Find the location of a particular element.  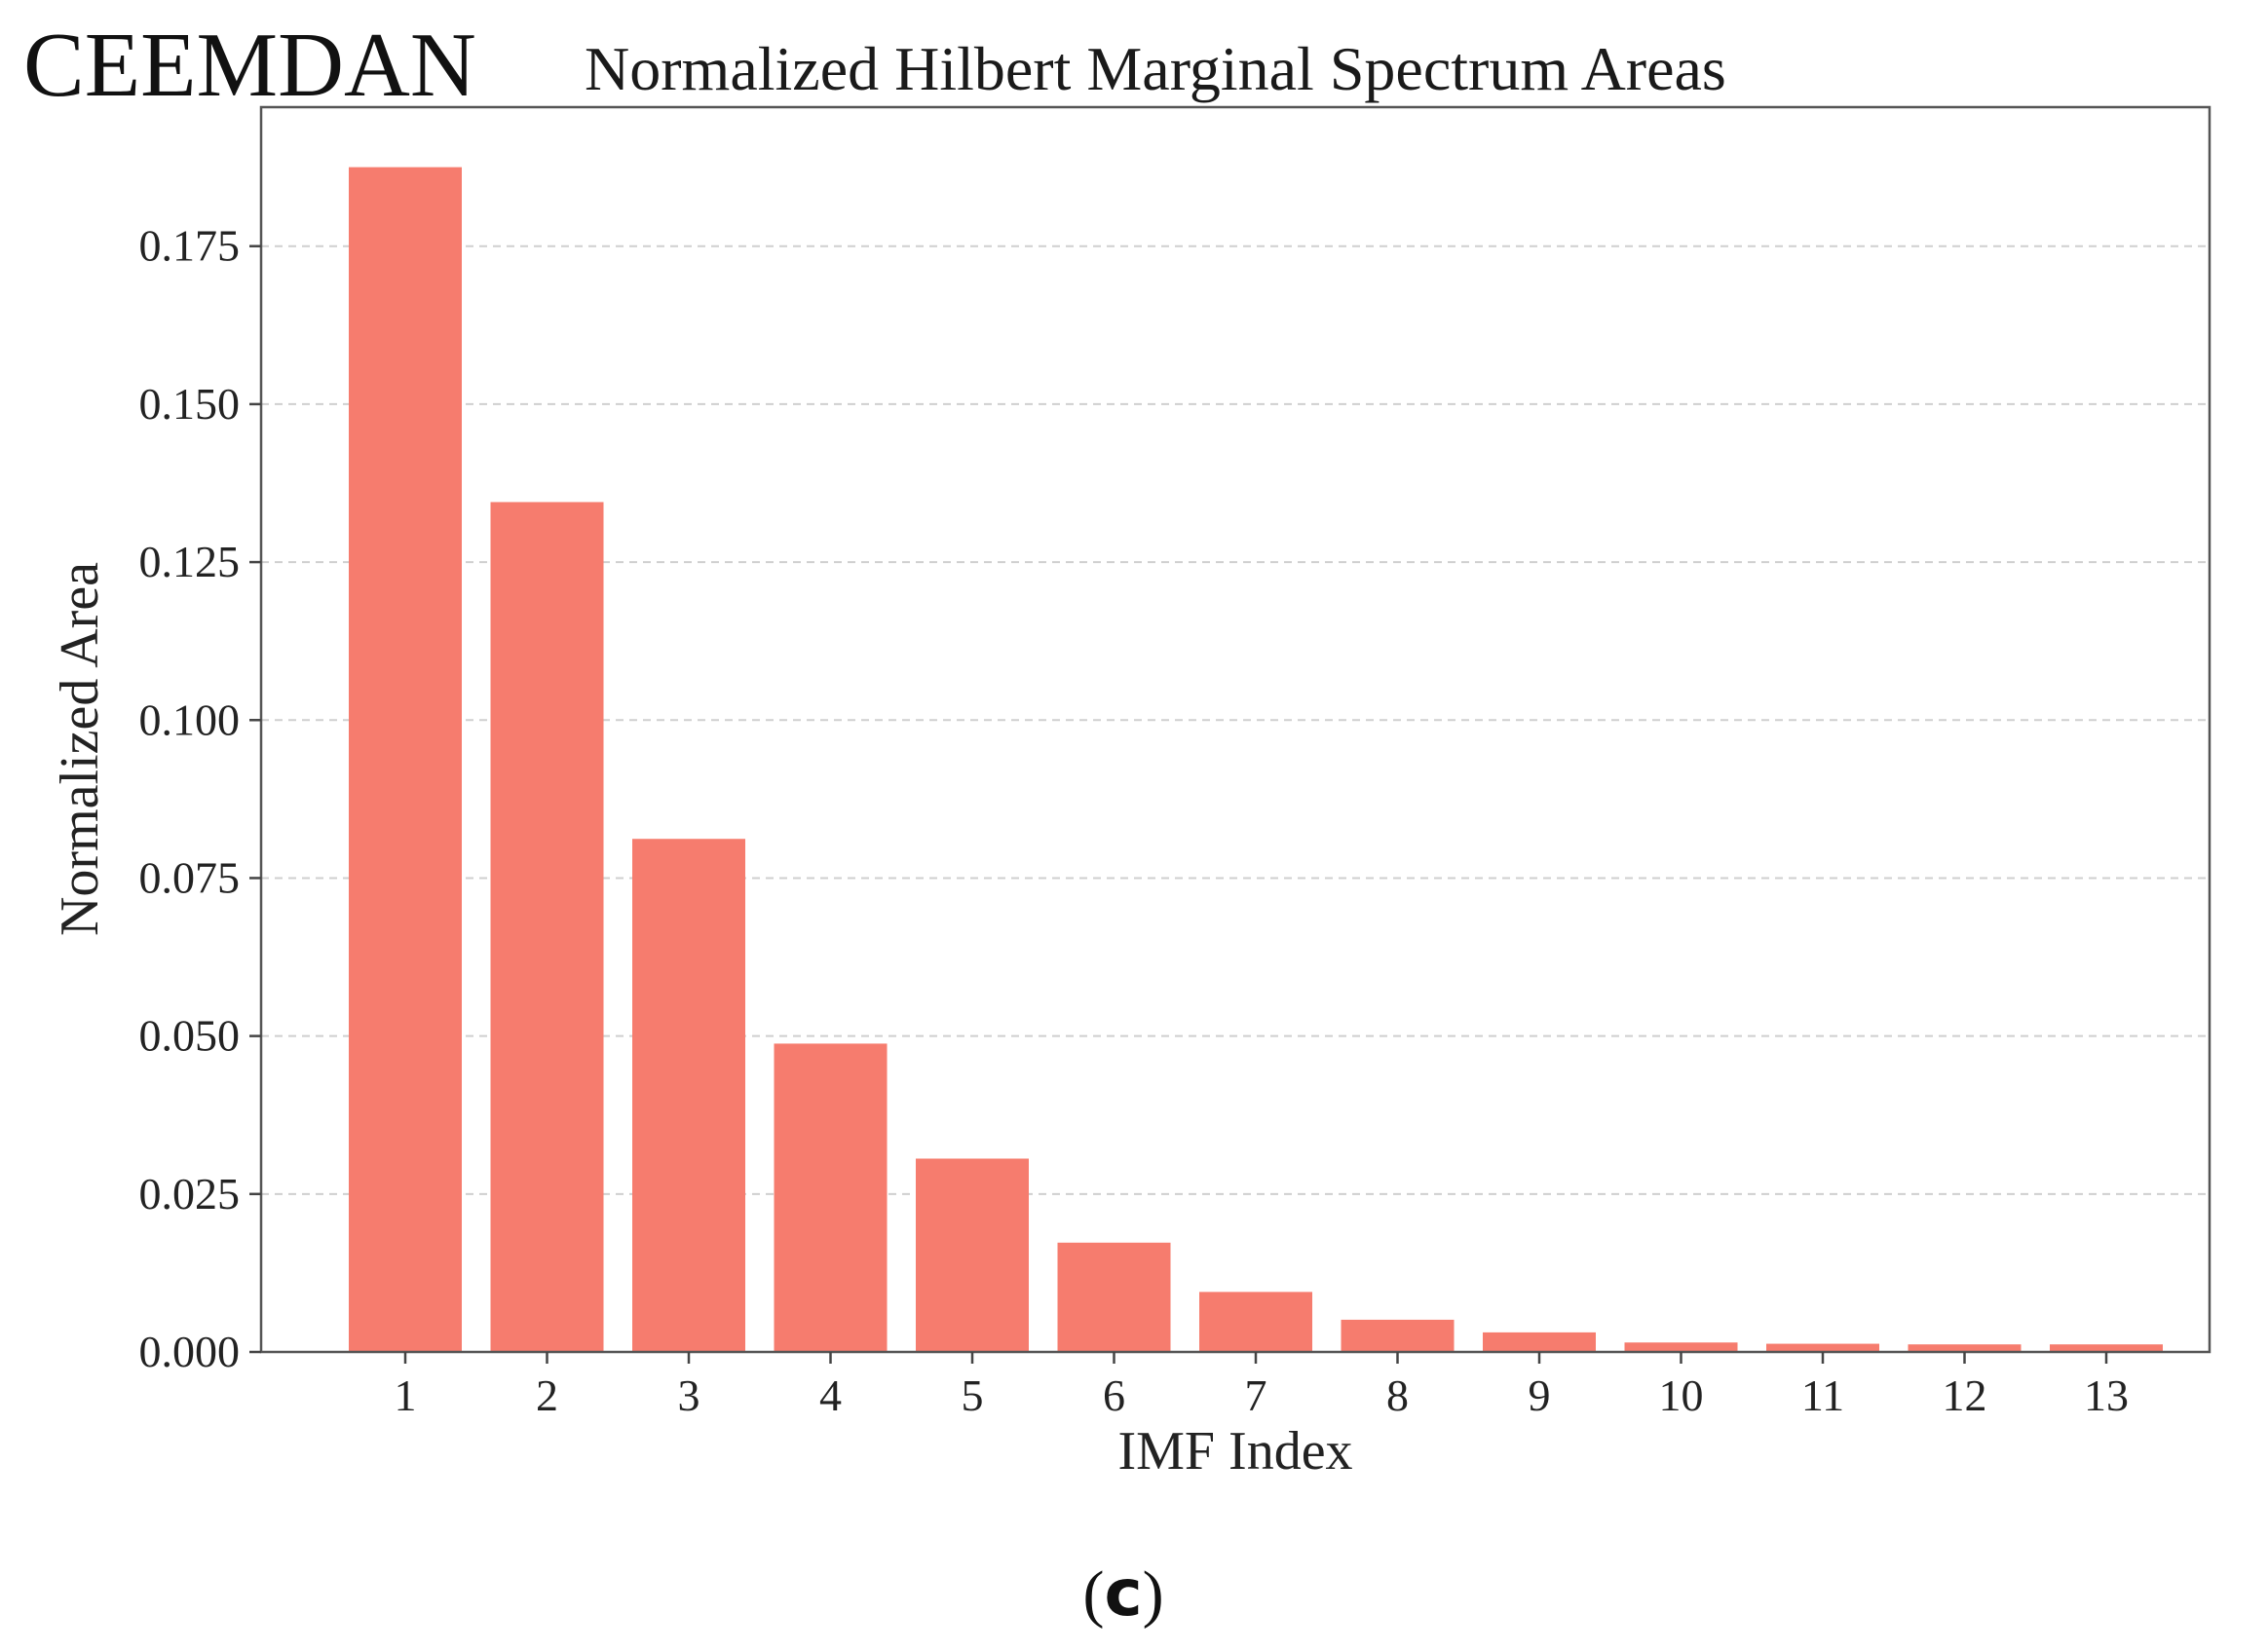

x-tick-label: 7 is located at coordinates (1256, 1395).